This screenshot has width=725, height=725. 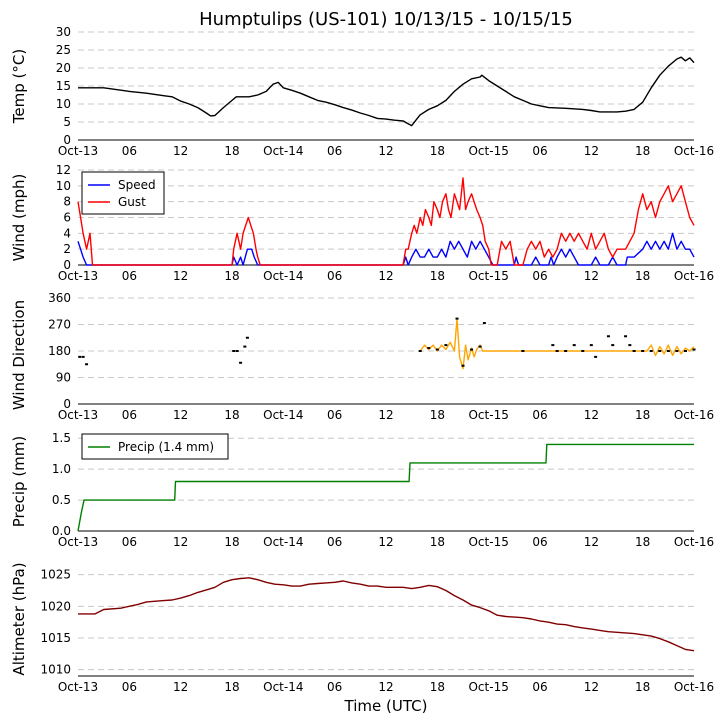 What do you see at coordinates (67, 122) in the screenshot?
I see `temp-y-tick-label: 5` at bounding box center [67, 122].